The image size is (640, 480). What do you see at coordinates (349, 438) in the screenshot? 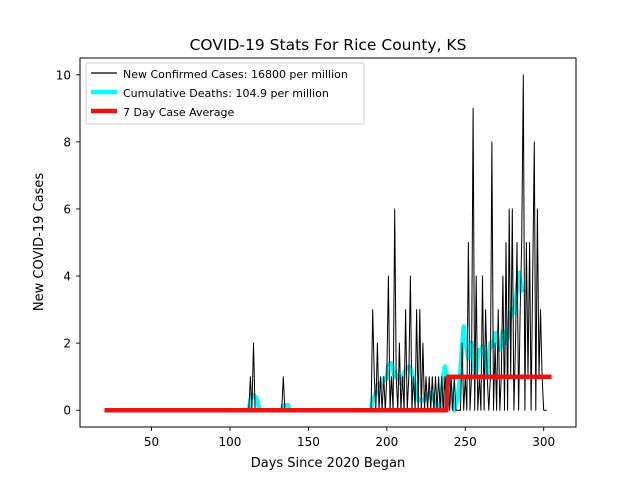
I see `x-axis-ticks: 50 100 150 200 250 300` at bounding box center [349, 438].